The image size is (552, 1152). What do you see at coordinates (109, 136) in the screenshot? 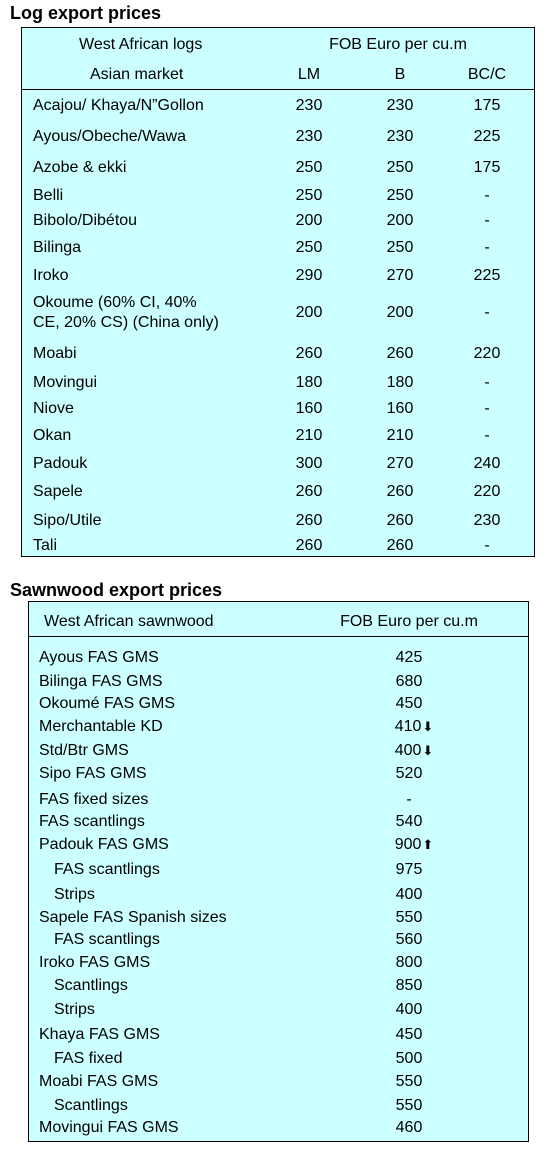
I see `log-row-species: Ayous/Obeche/Wawa` at bounding box center [109, 136].